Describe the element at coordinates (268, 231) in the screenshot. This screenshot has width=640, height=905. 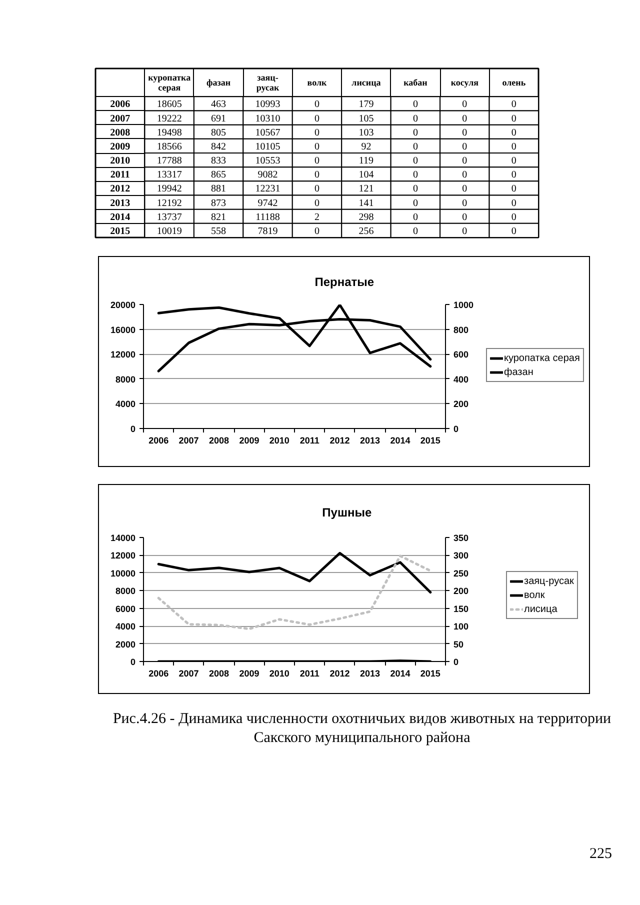
I see `data-label: 7819` at that location.